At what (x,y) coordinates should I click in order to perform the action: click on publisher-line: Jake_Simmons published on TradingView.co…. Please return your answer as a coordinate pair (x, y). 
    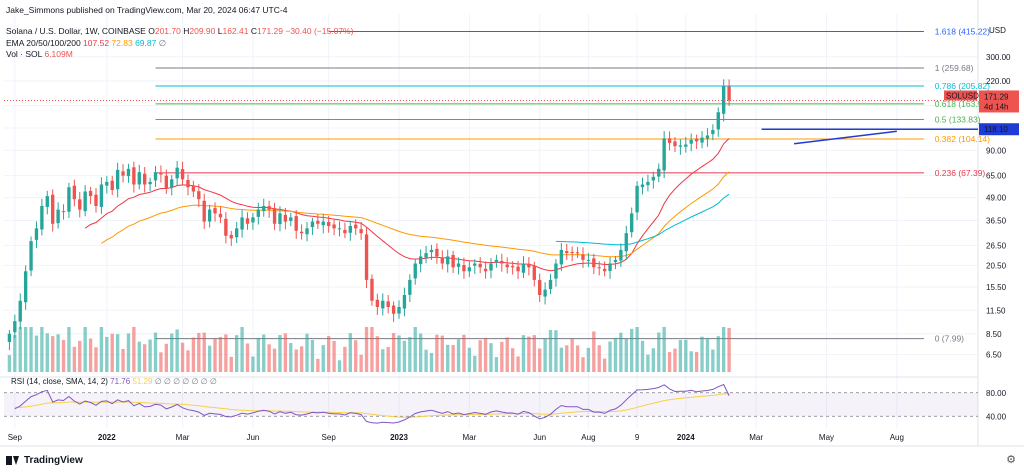
    Looking at the image, I should click on (147, 10).